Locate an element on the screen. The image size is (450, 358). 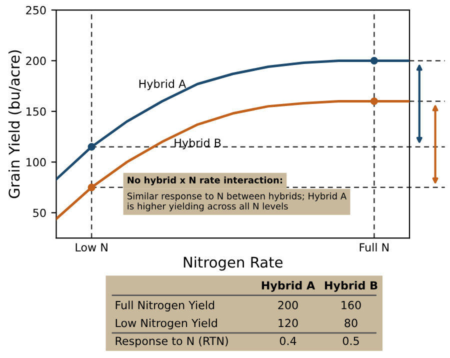
annotation: Similar response to N between hybrids; Hybrid A is higher yielding across all N levels is located at coordinates (237, 202).